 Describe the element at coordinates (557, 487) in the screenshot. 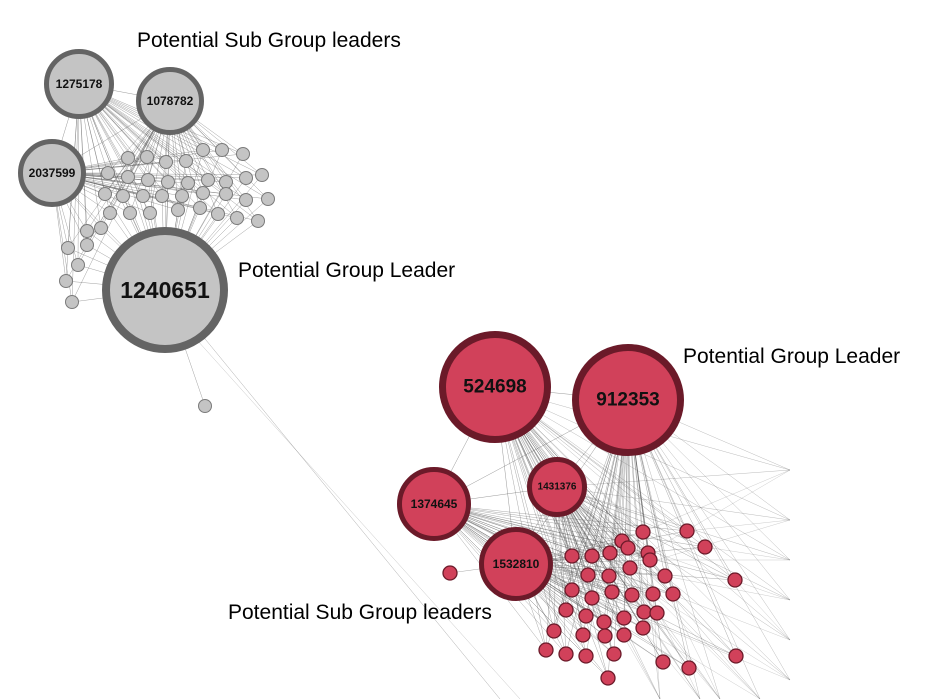

I see `leader-label-1431376: 1431376` at that location.